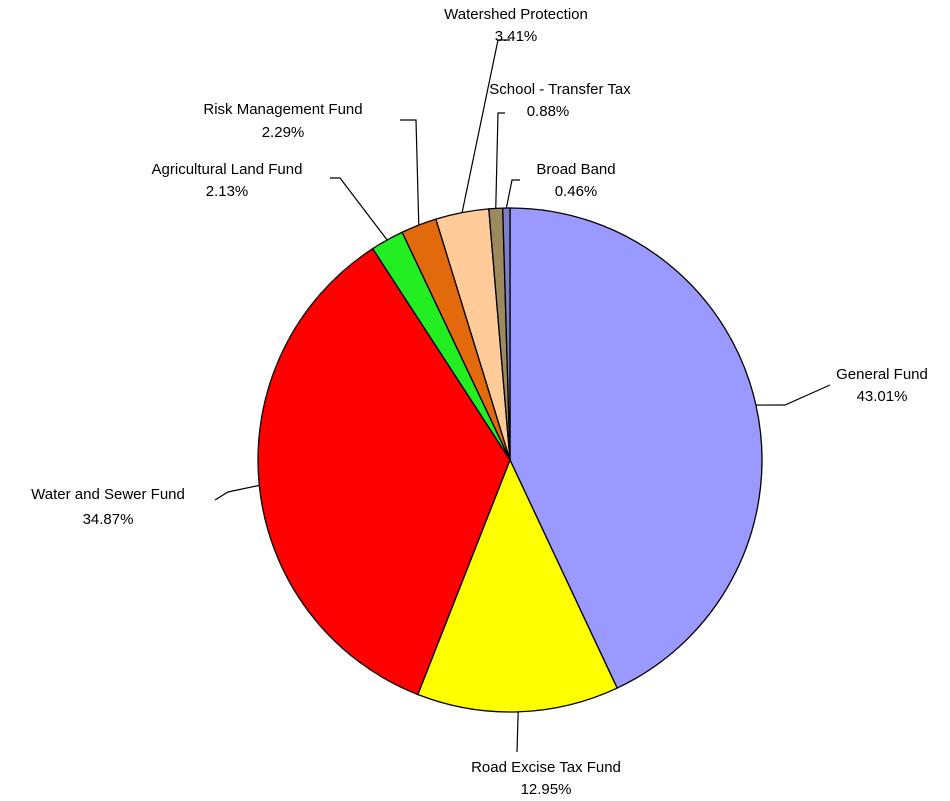 This screenshot has height=801, width=950. Describe the element at coordinates (516, 36) in the screenshot. I see `slice-value-label: 3.41%` at that location.